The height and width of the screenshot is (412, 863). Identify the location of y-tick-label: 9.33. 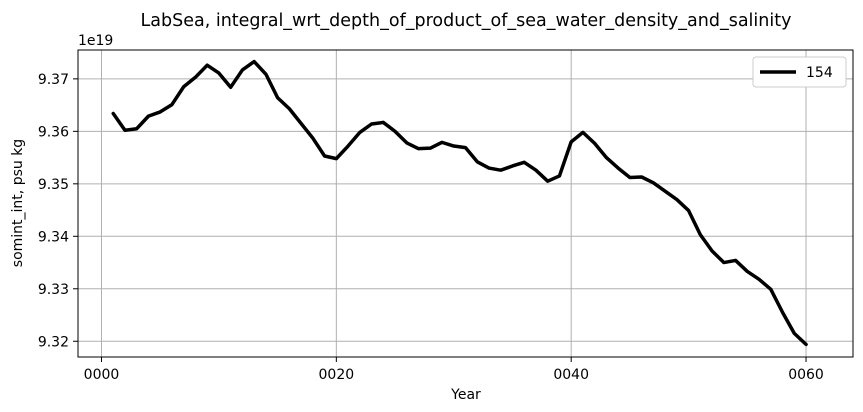
(53, 290).